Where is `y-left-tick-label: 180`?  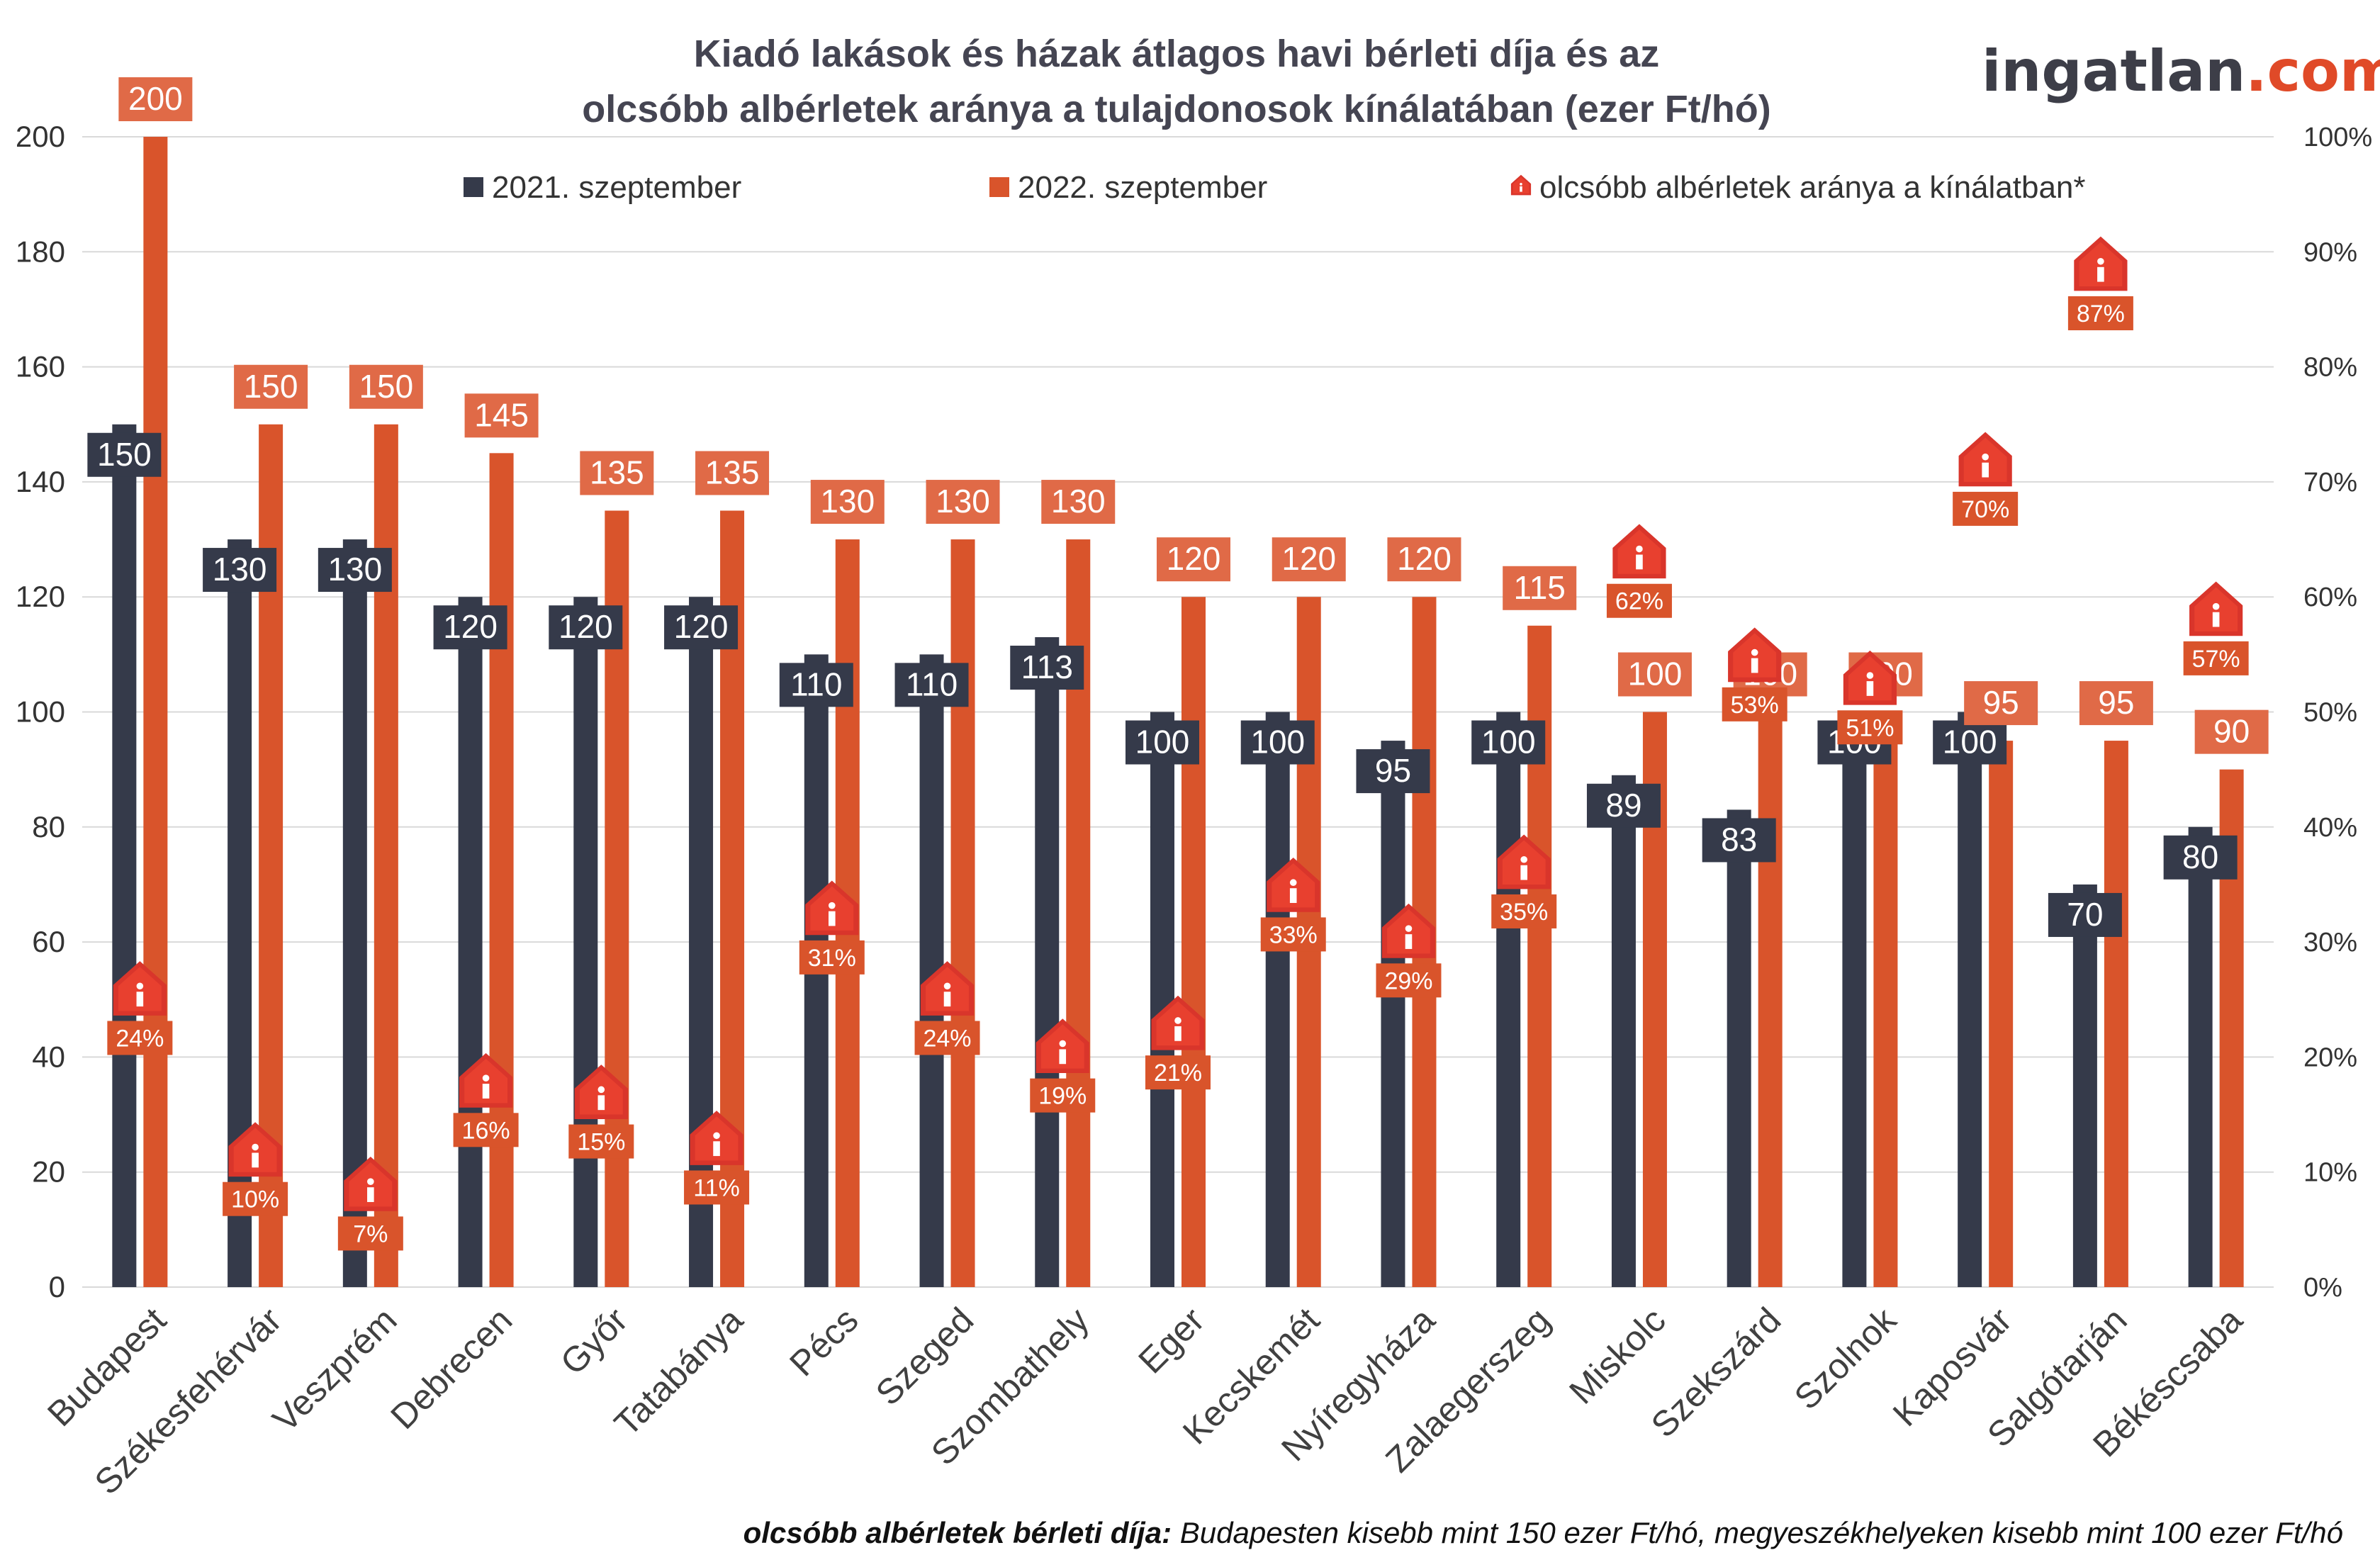 y-left-tick-label: 180 is located at coordinates (40, 251).